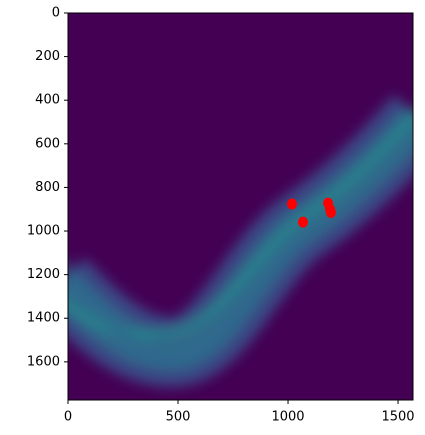 This screenshot has height=435, width=425. What do you see at coordinates (43, 361) in the screenshot?
I see `y-tick-label: 1600` at bounding box center [43, 361].